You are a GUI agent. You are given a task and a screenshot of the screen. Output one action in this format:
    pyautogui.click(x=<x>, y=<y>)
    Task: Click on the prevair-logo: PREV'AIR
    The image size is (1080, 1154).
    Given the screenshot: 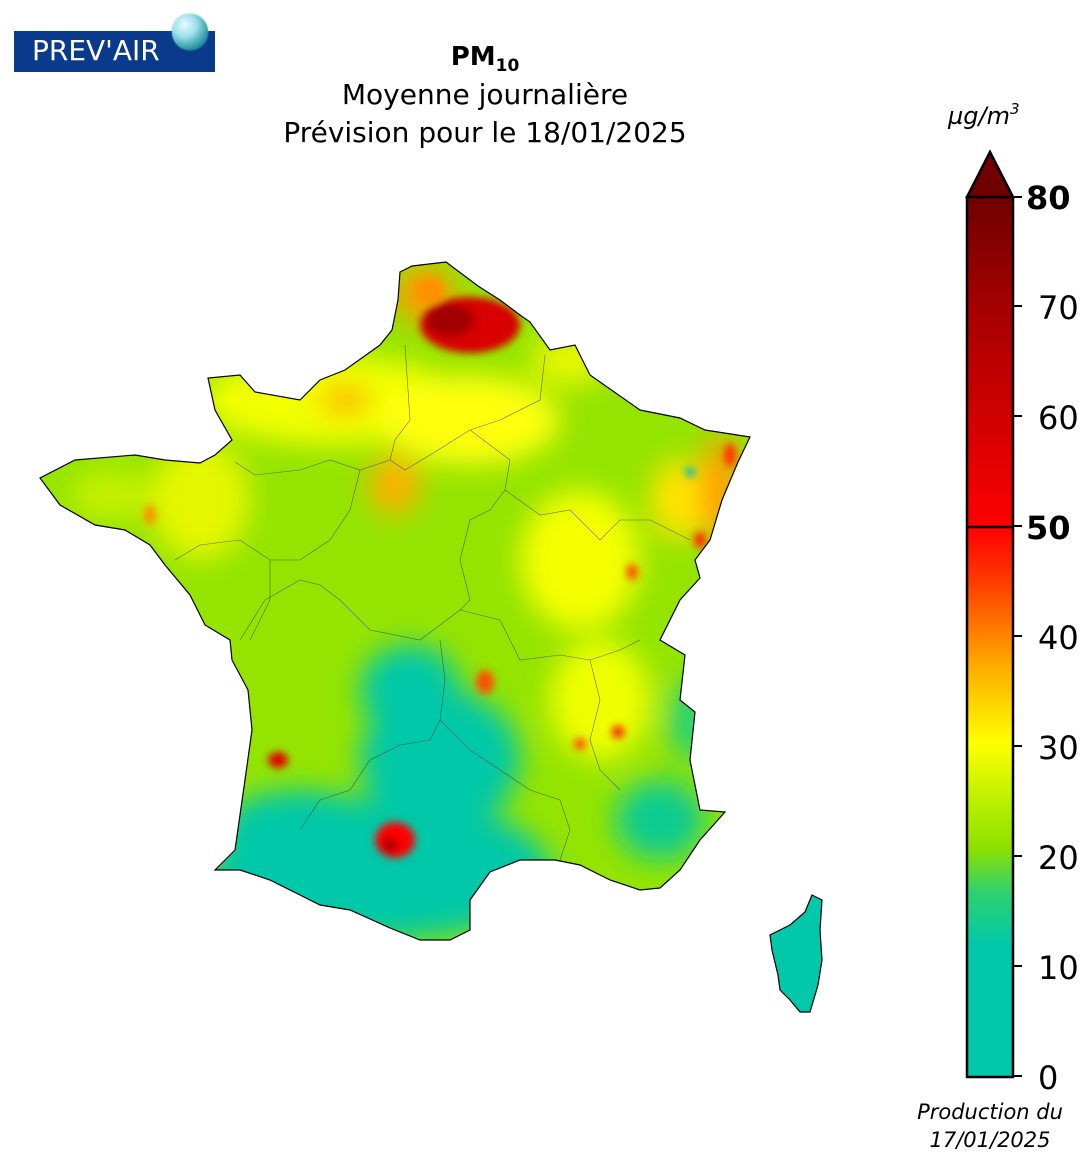 What is the action you would take?
    pyautogui.click(x=114, y=43)
    